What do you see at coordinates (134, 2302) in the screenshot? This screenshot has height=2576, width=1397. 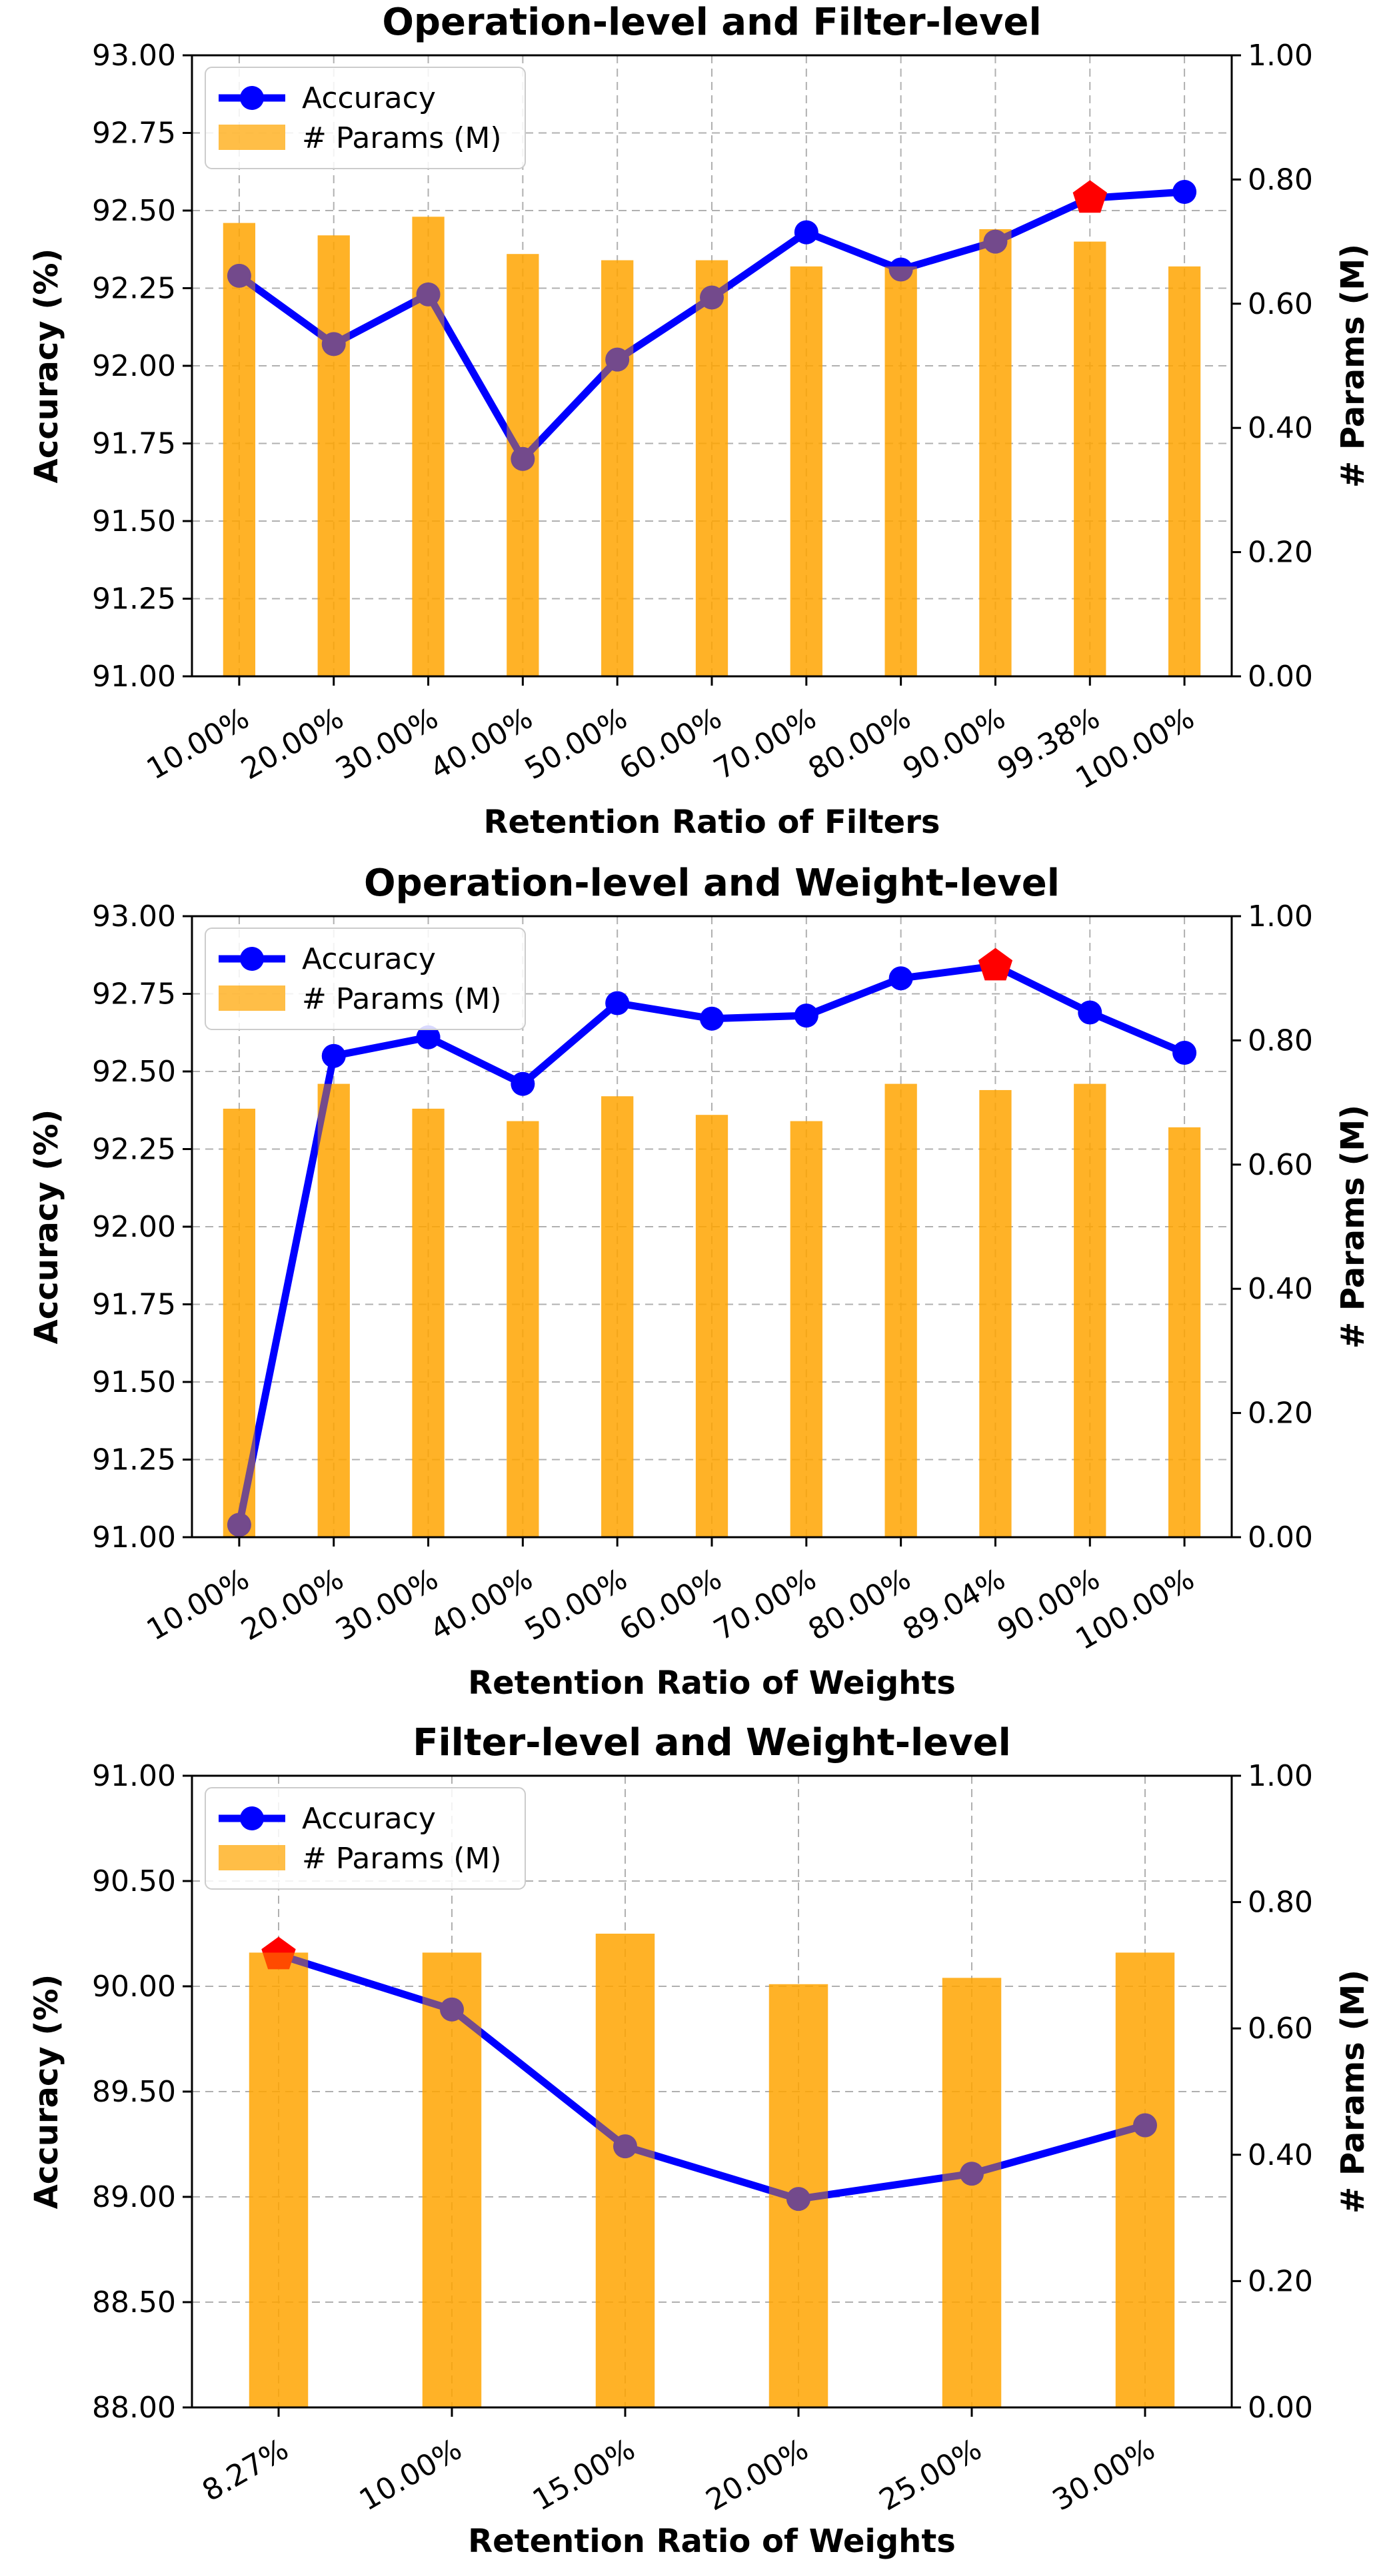 I see `y-tick-label: 88.50` at bounding box center [134, 2302].